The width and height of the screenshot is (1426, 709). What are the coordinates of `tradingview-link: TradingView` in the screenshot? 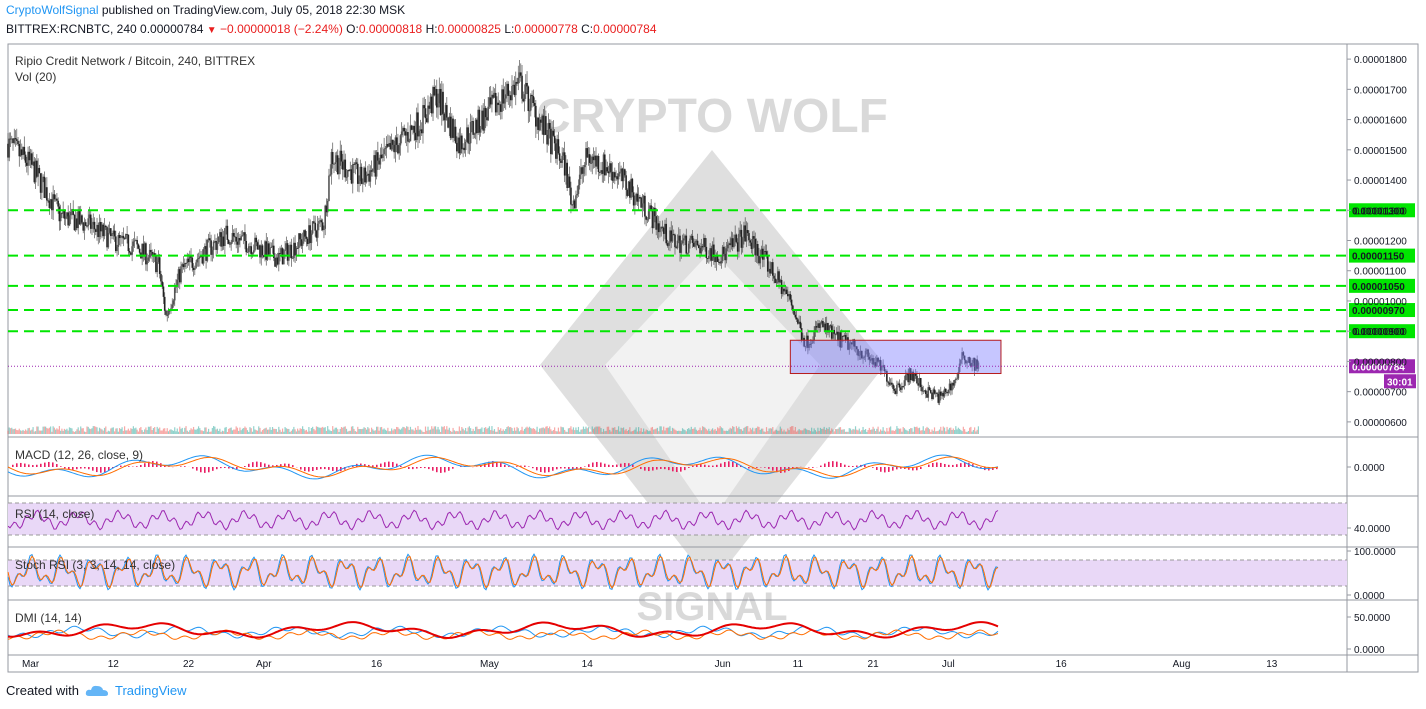 It's located at (150, 690).